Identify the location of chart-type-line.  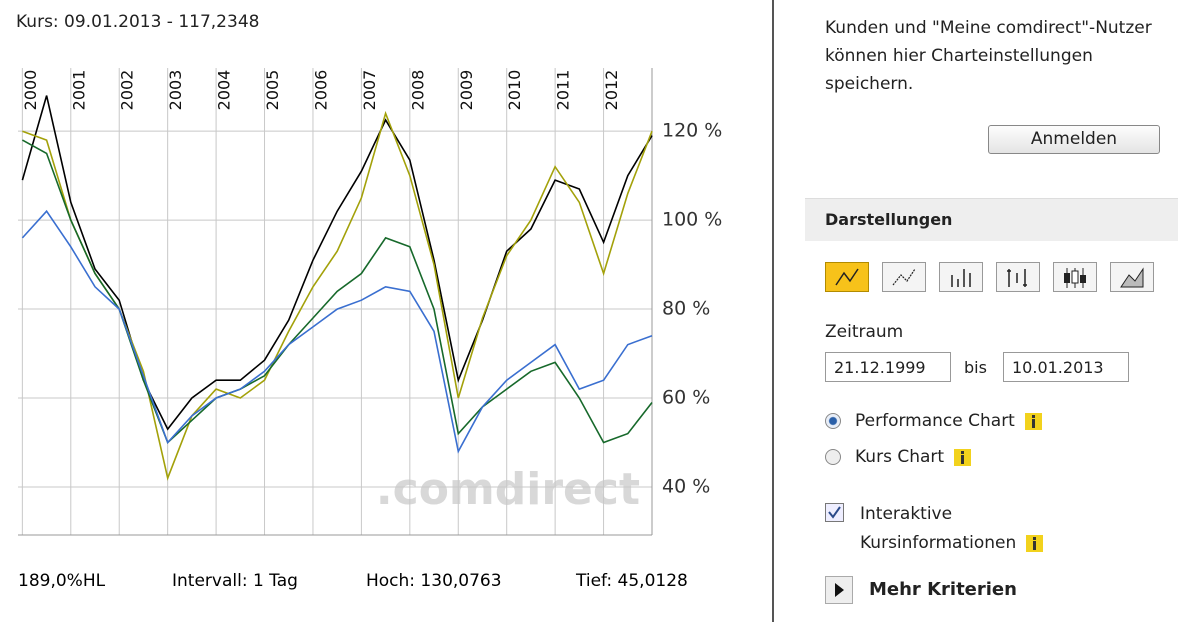
(847, 277).